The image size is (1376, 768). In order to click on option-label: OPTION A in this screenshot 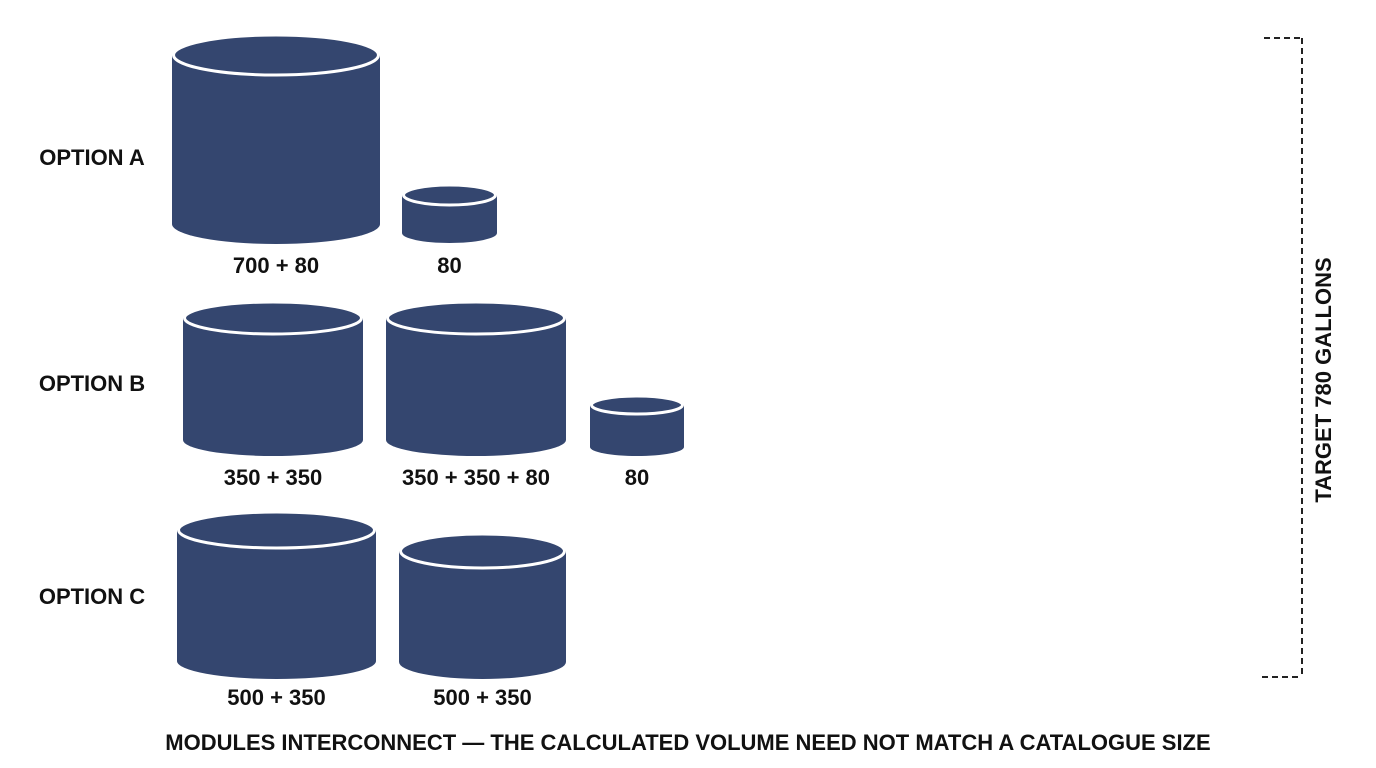, I will do `click(92, 157)`.